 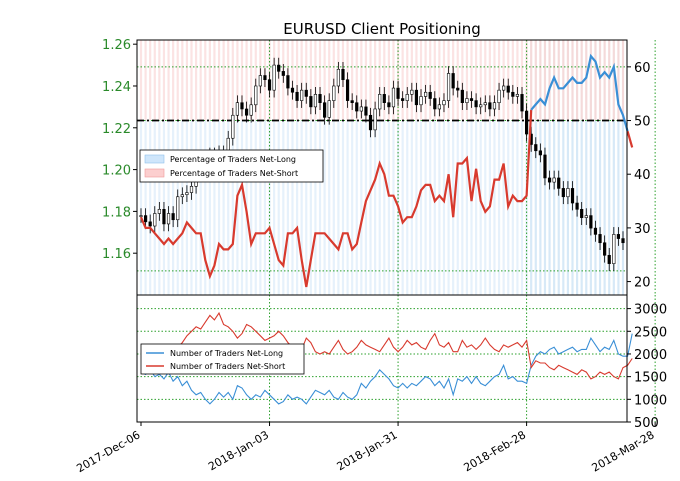 I want to click on right-tick-label: 60, so click(x=642, y=68).